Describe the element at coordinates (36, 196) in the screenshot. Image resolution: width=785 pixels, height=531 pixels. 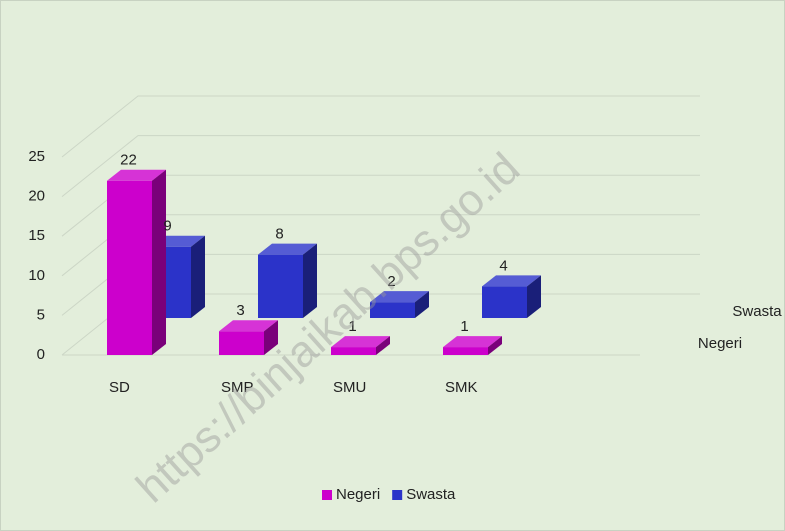
I see `y-tick-label: 20` at that location.